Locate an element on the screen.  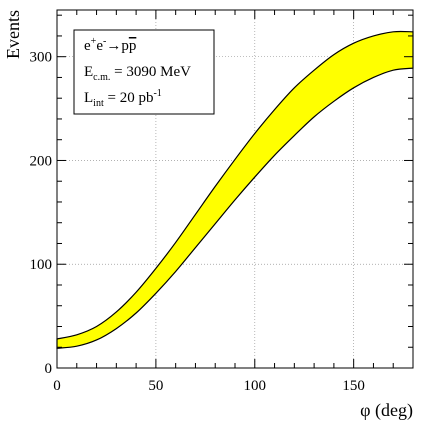
y-tick-label: 200 is located at coordinates (41, 161).